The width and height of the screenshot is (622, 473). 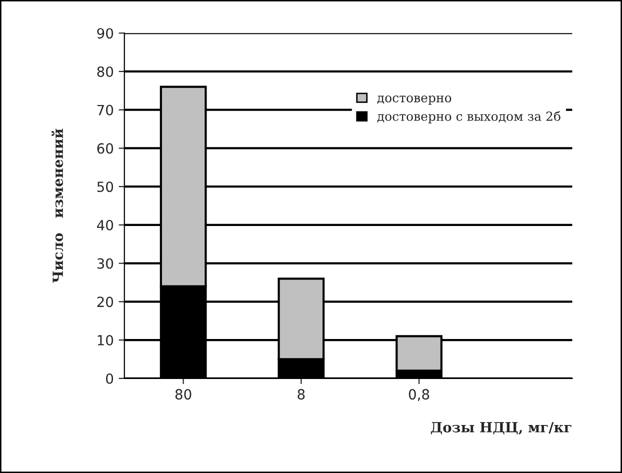 I want to click on y-tick-label: 10, so click(x=106, y=340).